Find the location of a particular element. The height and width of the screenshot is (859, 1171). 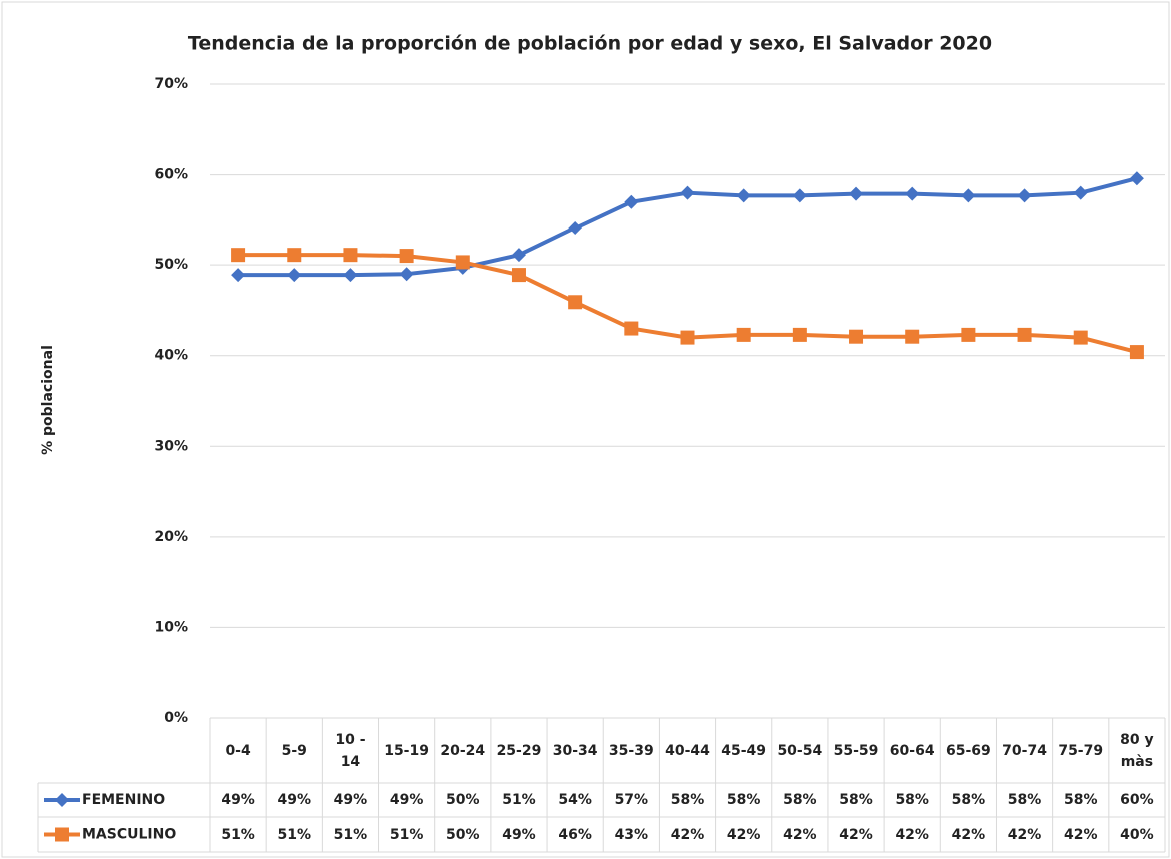

x-tick-label: 15-19 is located at coordinates (406, 750).